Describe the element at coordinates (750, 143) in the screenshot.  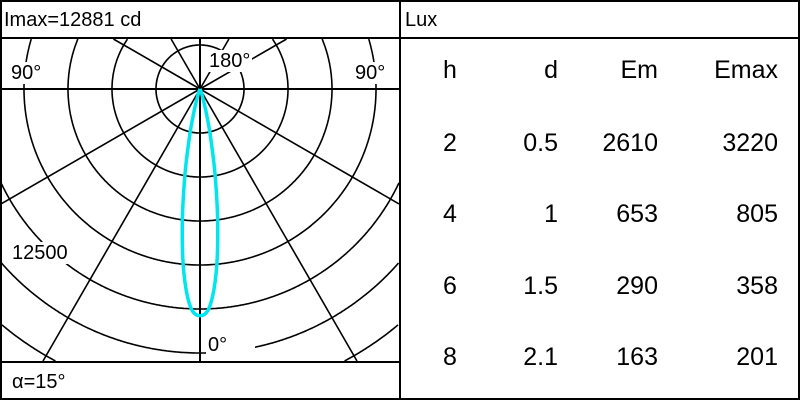
I see `table-row-1-emax: 3220` at that location.